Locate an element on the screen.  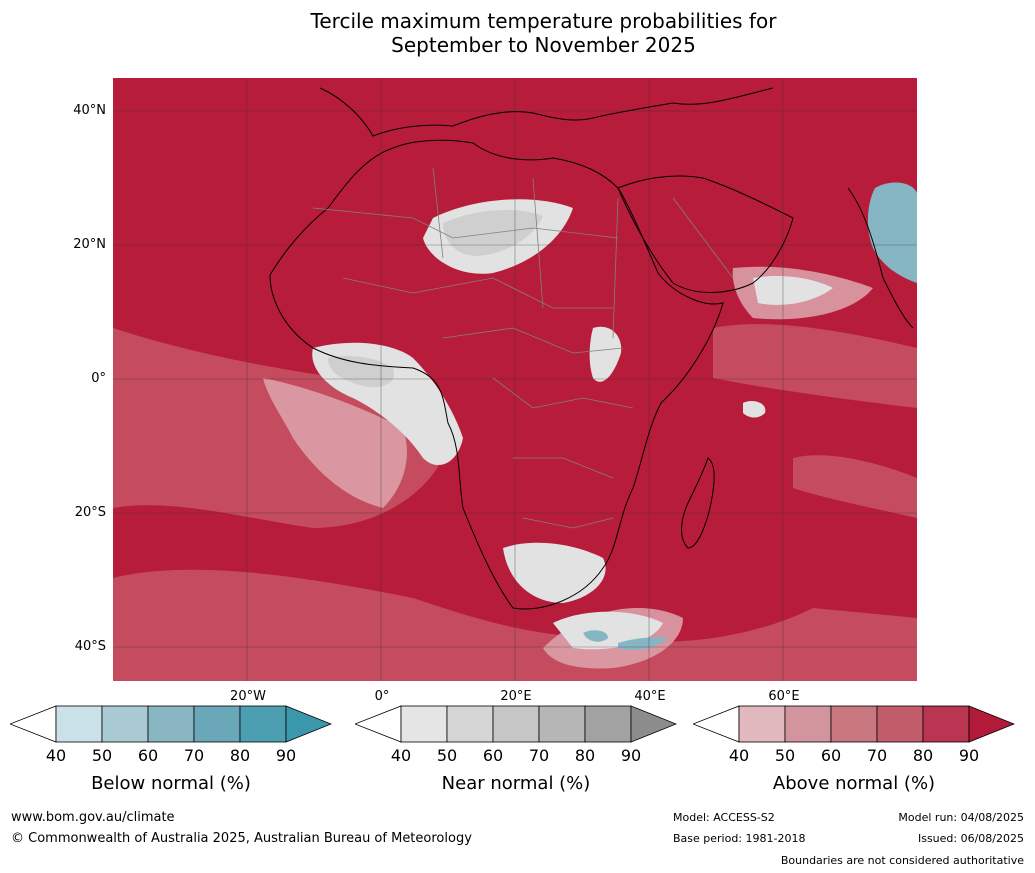
legend-near-normal: 40 50 60 70 80 90 Near normal (%) is located at coordinates (515, 749).